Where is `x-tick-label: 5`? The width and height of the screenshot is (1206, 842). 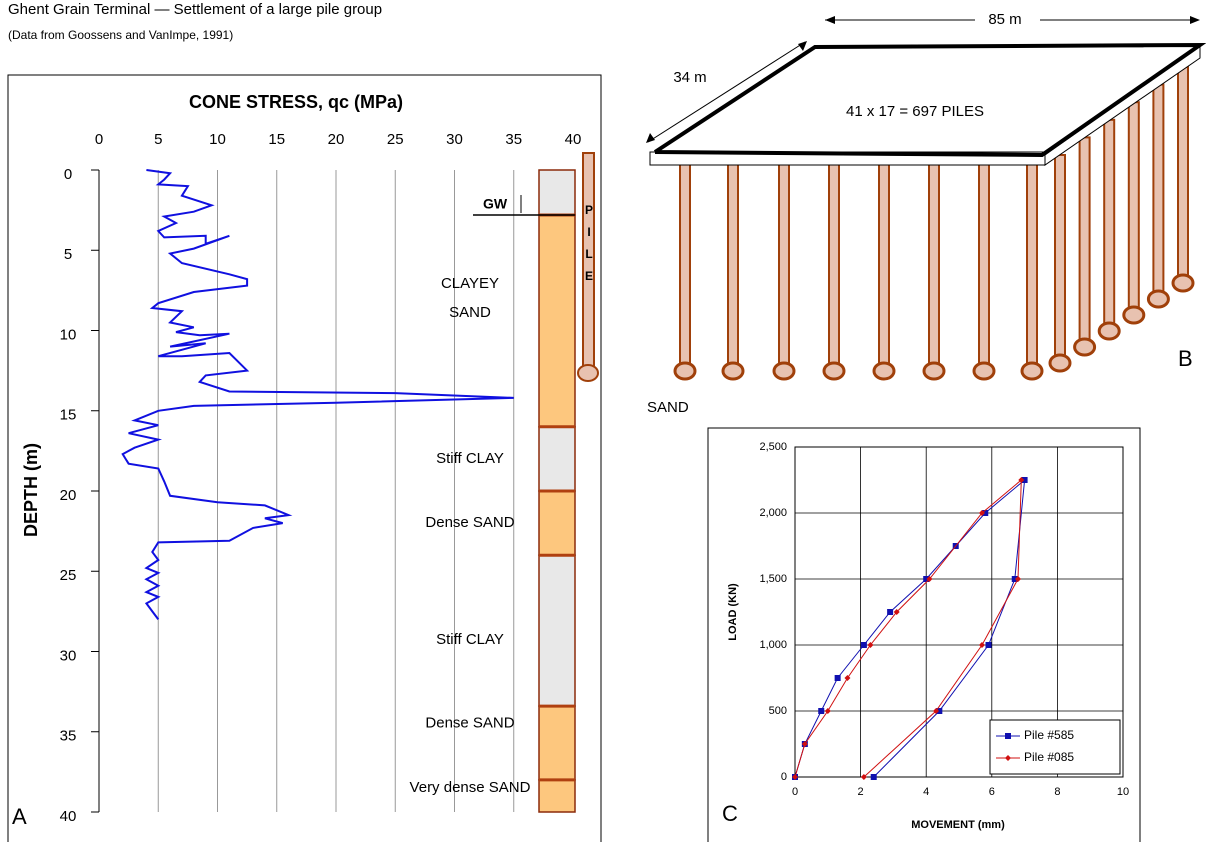 x-tick-label: 5 is located at coordinates (158, 139).